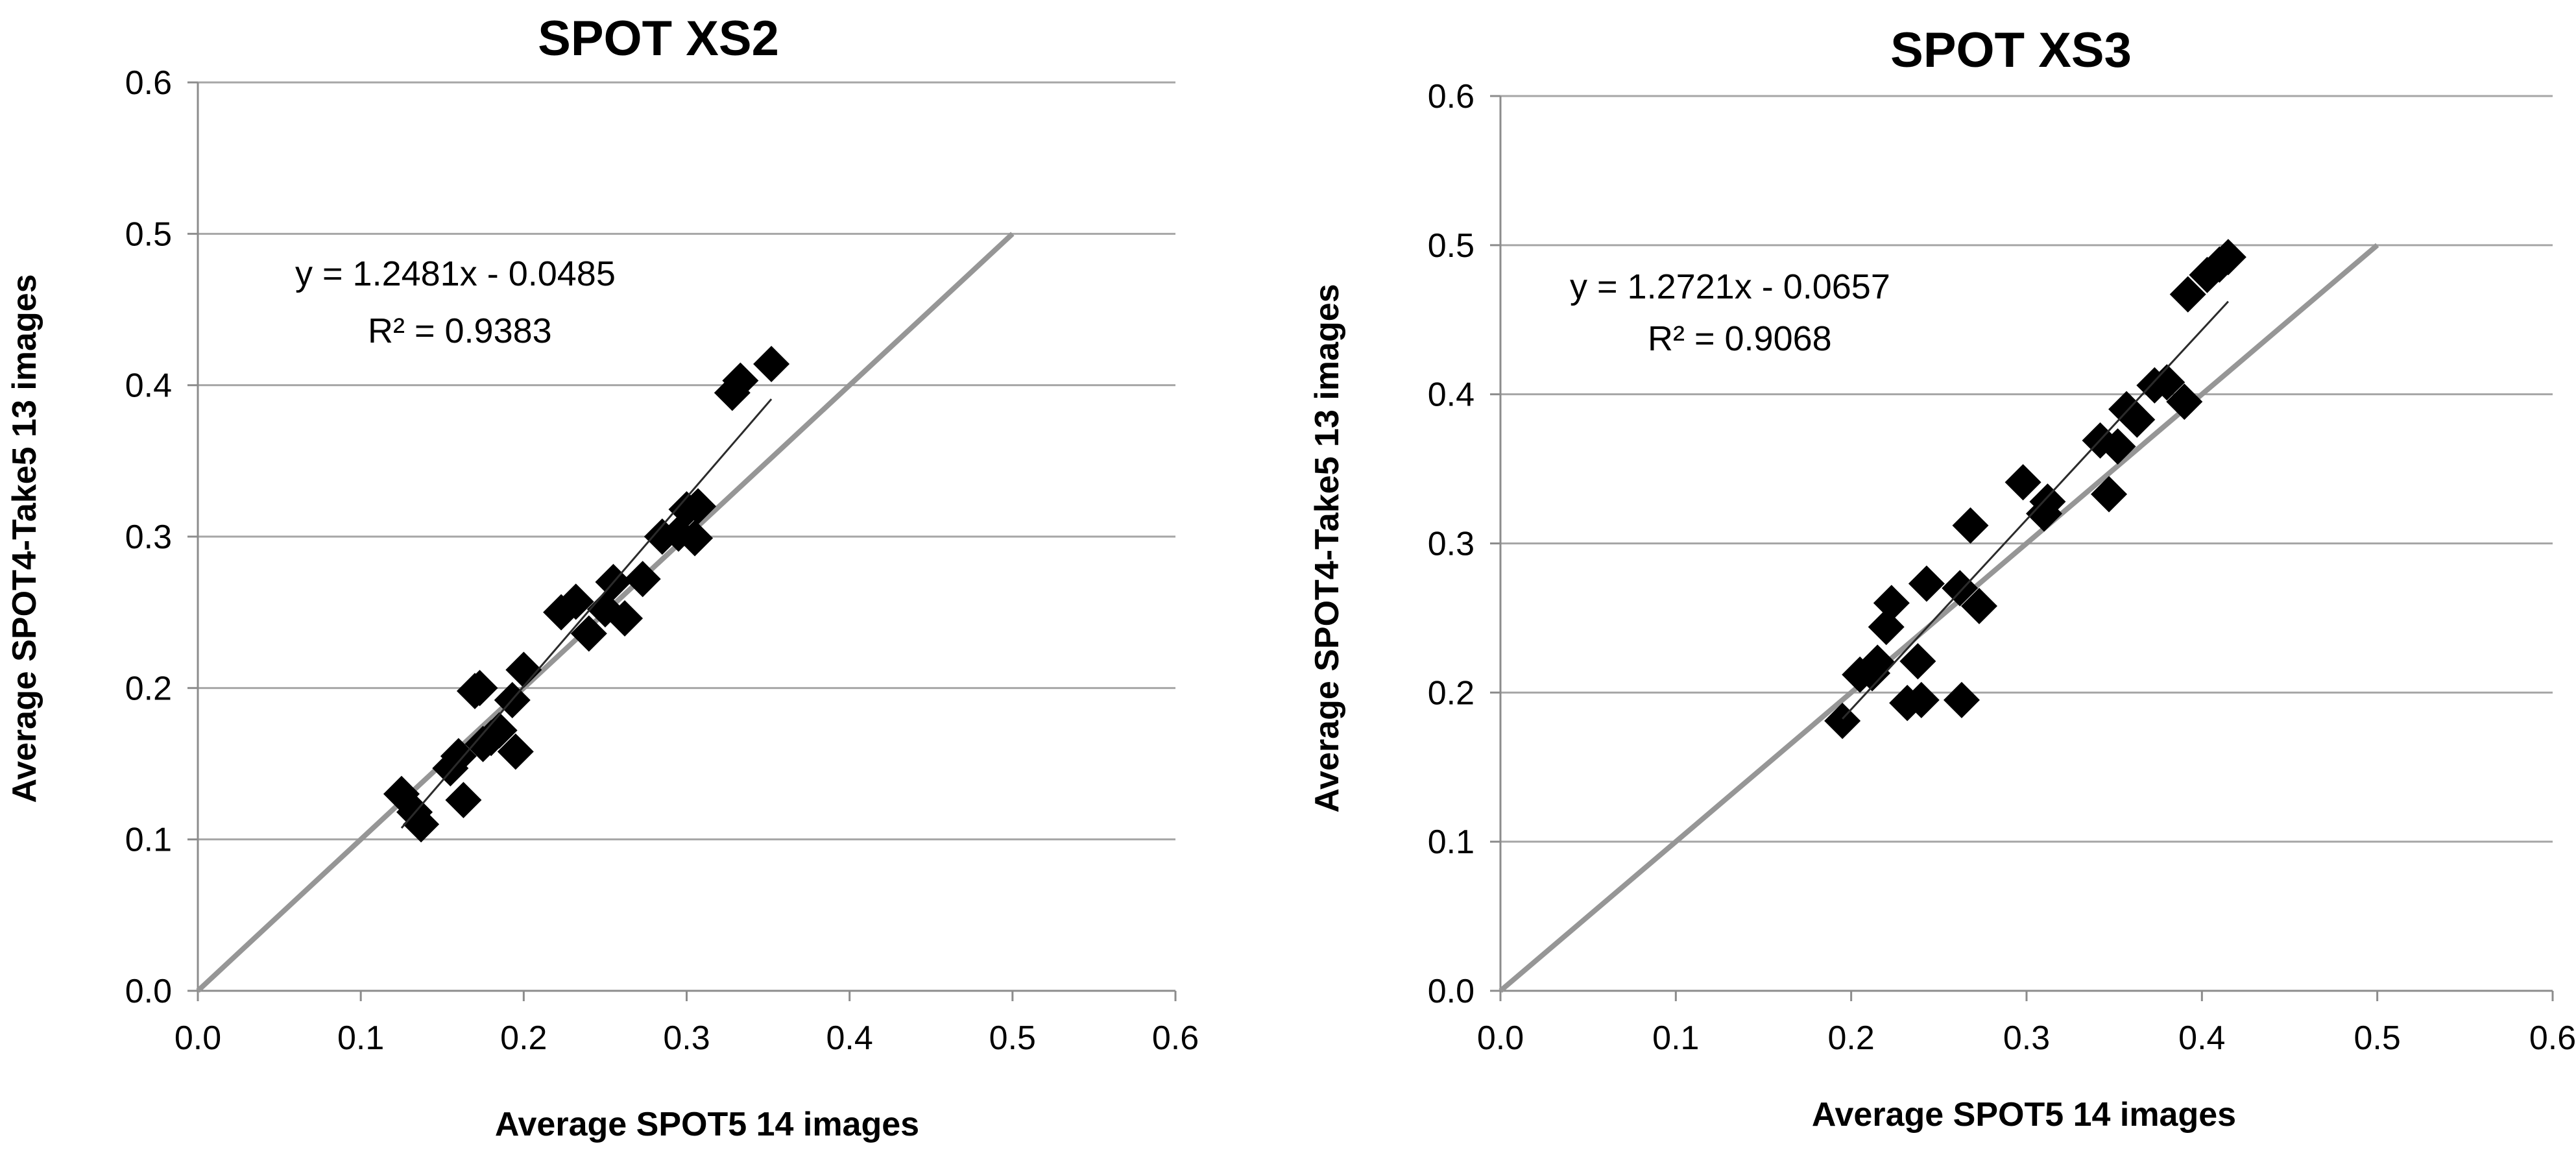 Image resolution: width=2576 pixels, height=1166 pixels. I want to click on chart-2-y-tick-label: 0.1, so click(1451, 842).